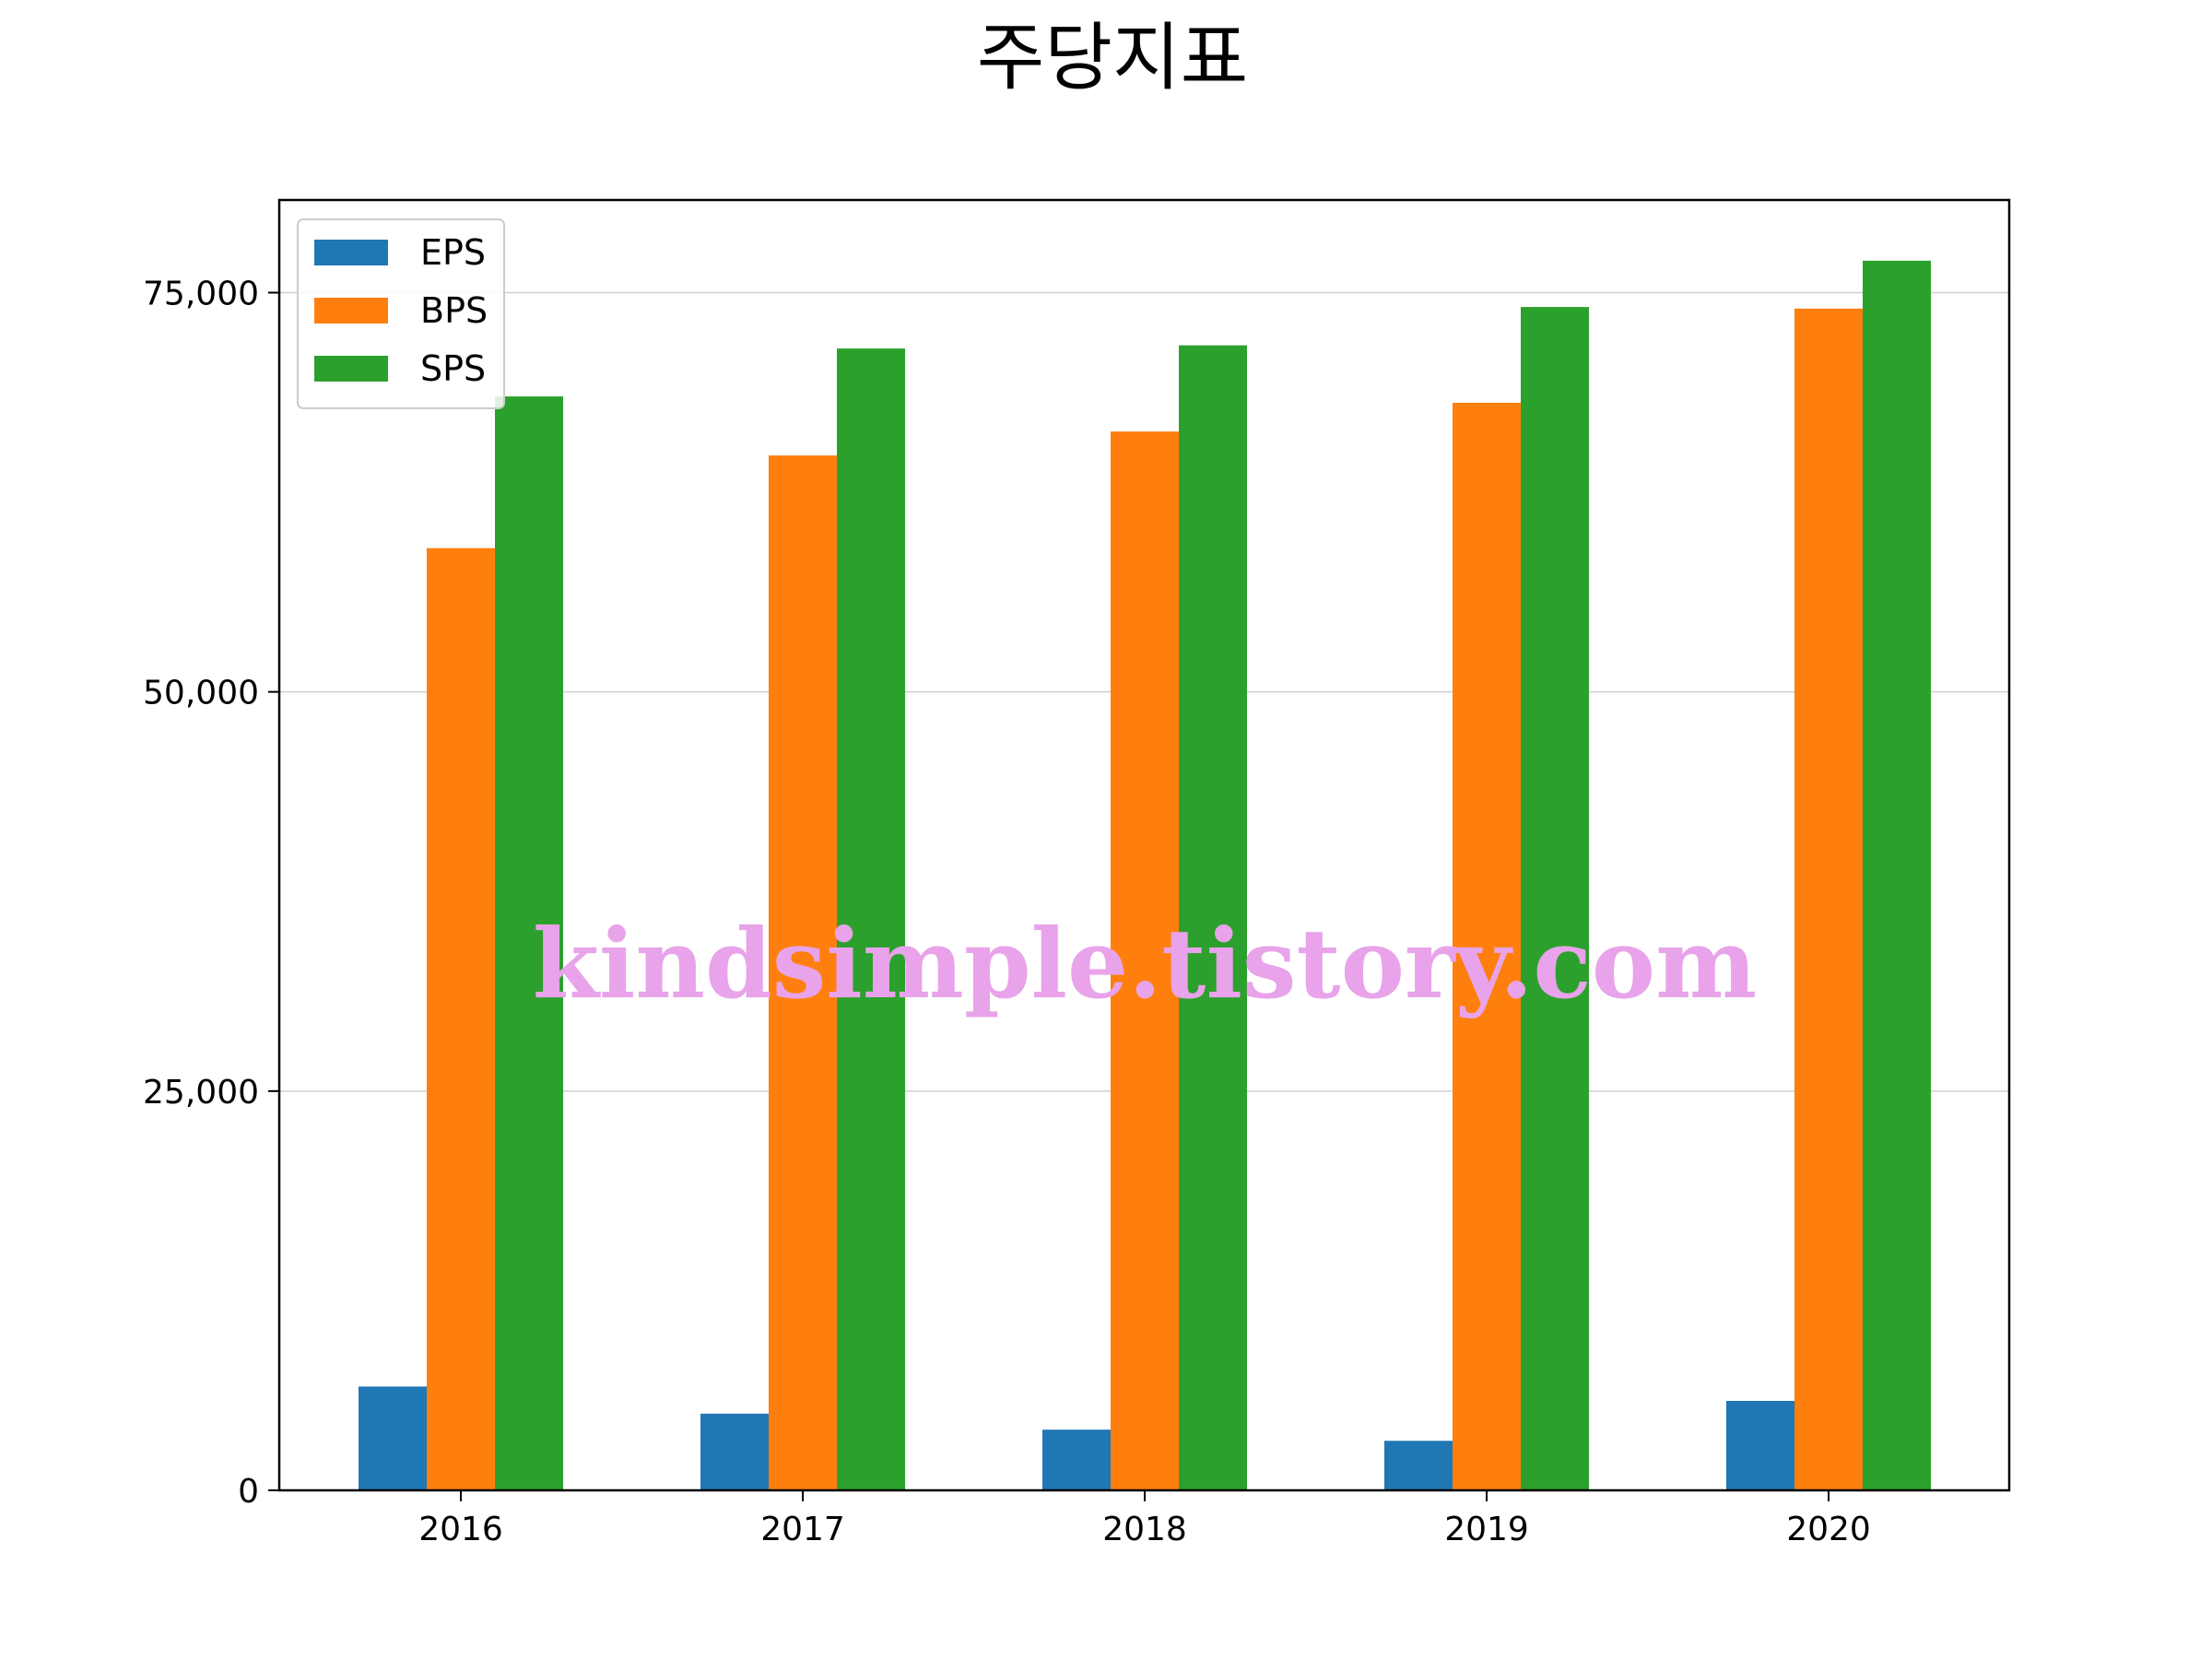  What do you see at coordinates (351, 369) in the screenshot?
I see `legend-swatch-sps` at bounding box center [351, 369].